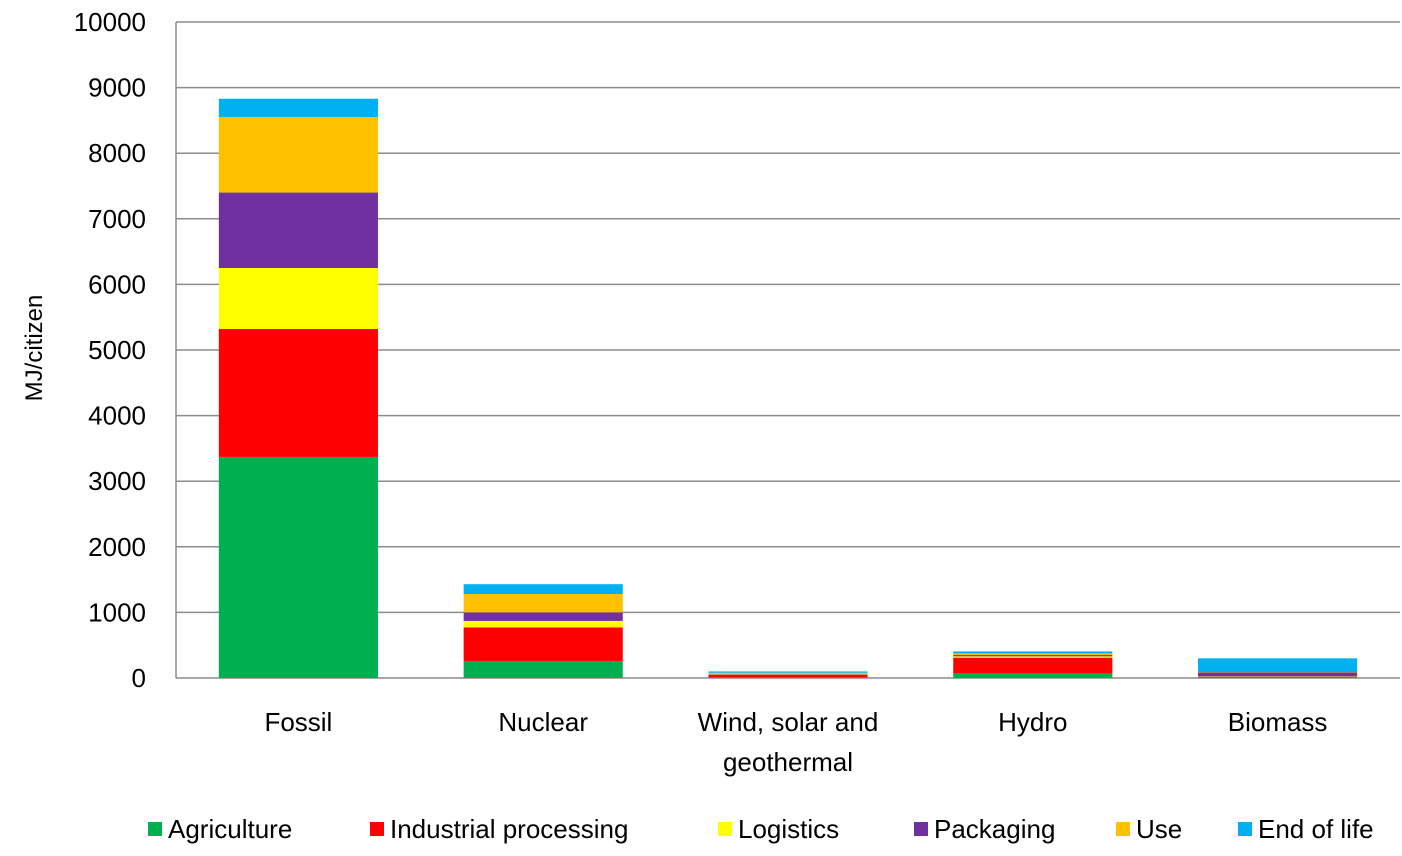  Describe the element at coordinates (117, 416) in the screenshot. I see `y-tick-label: 4000` at that location.